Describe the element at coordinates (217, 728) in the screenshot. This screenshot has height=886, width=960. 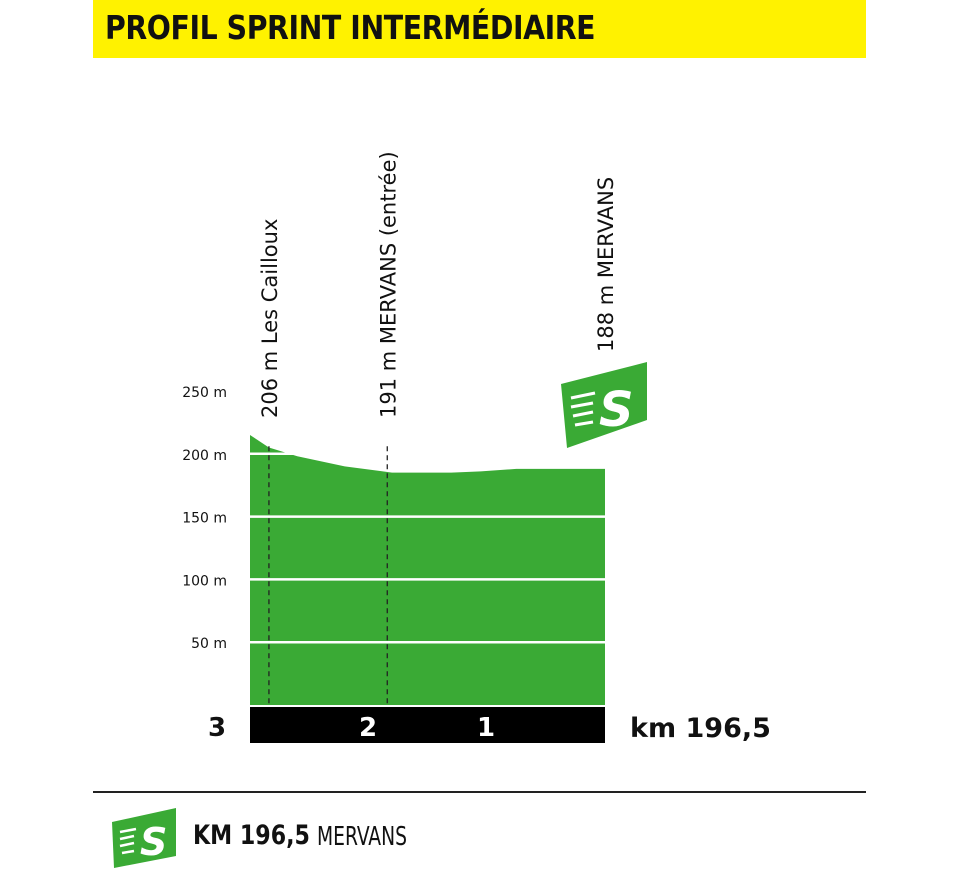
I see `x-tick-label: 3` at that location.